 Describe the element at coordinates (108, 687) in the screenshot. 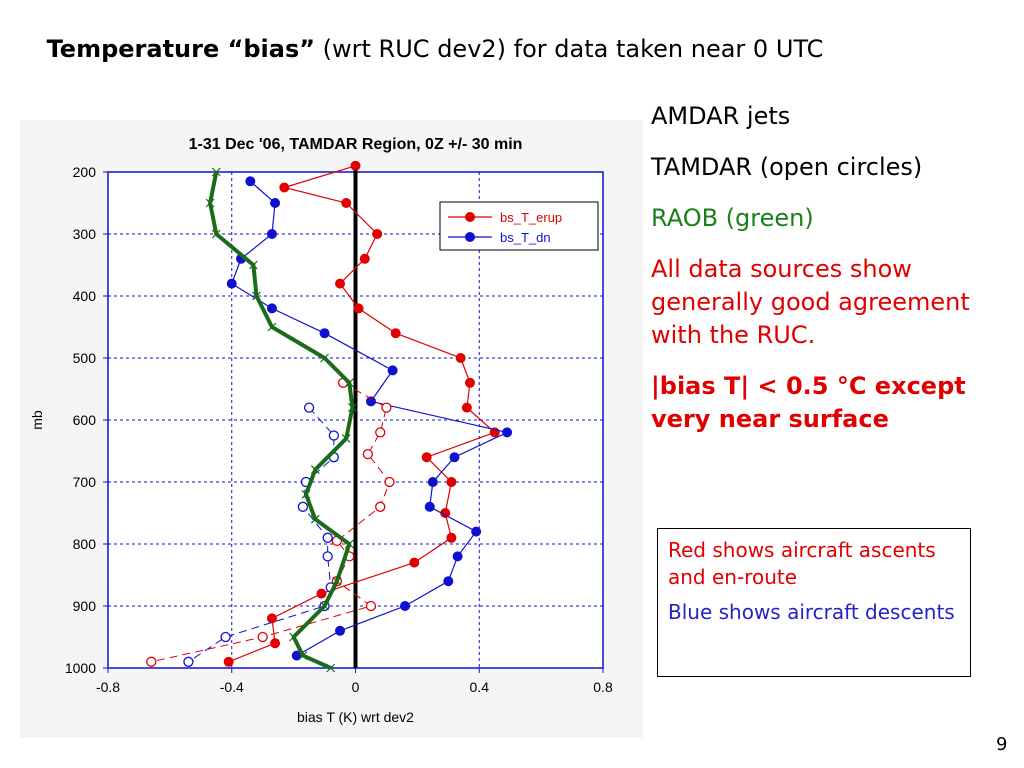

I see `x-tick-label: -0.8` at that location.